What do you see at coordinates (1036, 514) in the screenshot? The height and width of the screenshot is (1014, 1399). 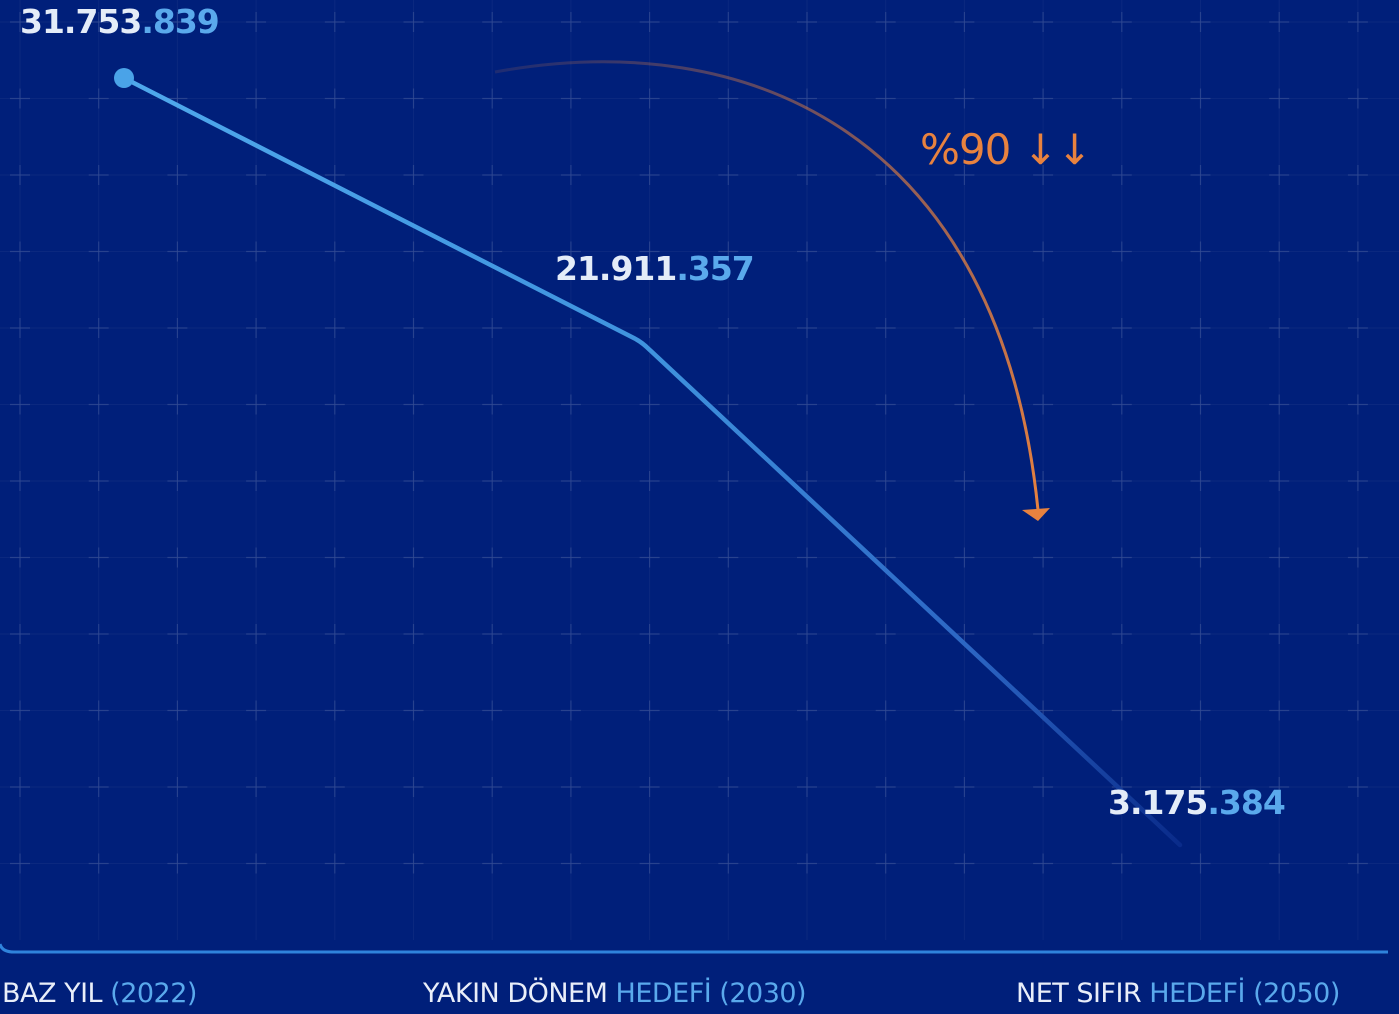 I see `reduction-arrow-head` at bounding box center [1036, 514].